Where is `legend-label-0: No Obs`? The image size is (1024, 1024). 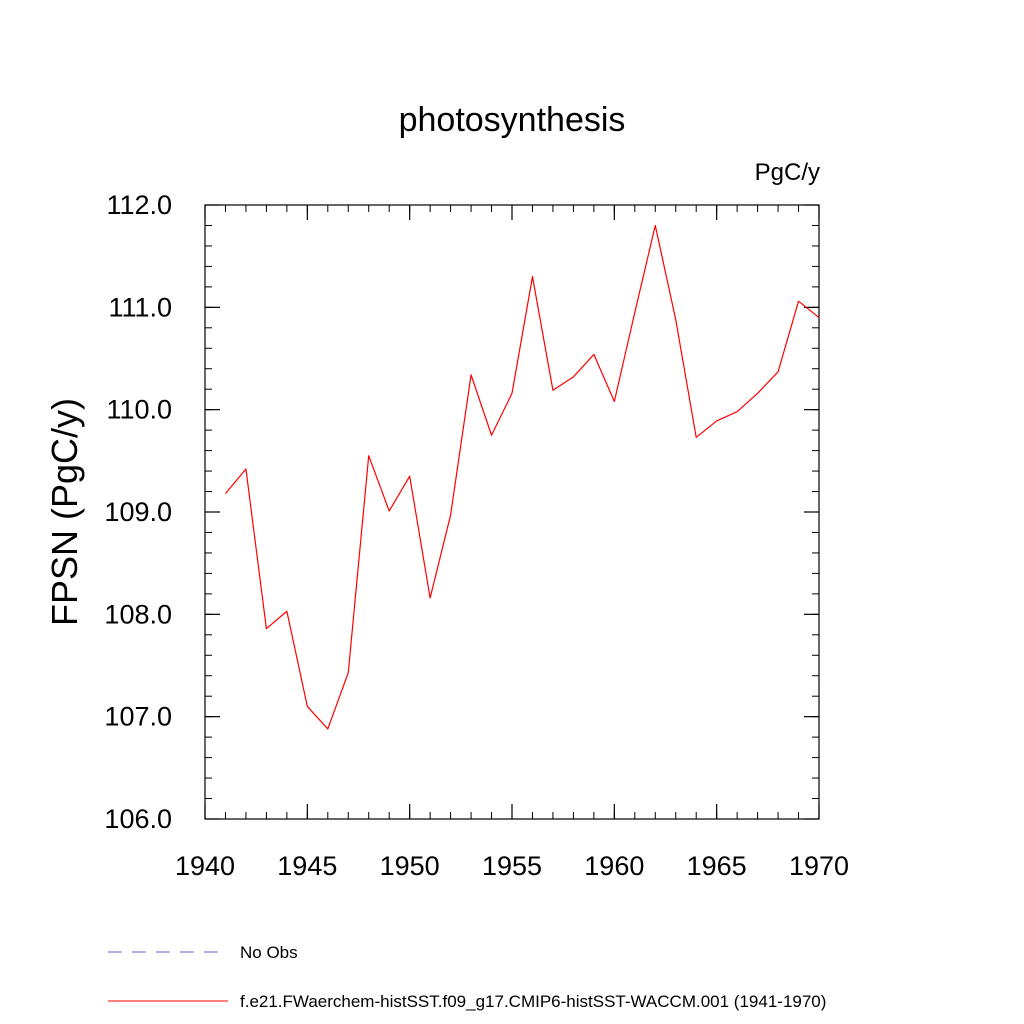 legend-label-0: No Obs is located at coordinates (269, 952).